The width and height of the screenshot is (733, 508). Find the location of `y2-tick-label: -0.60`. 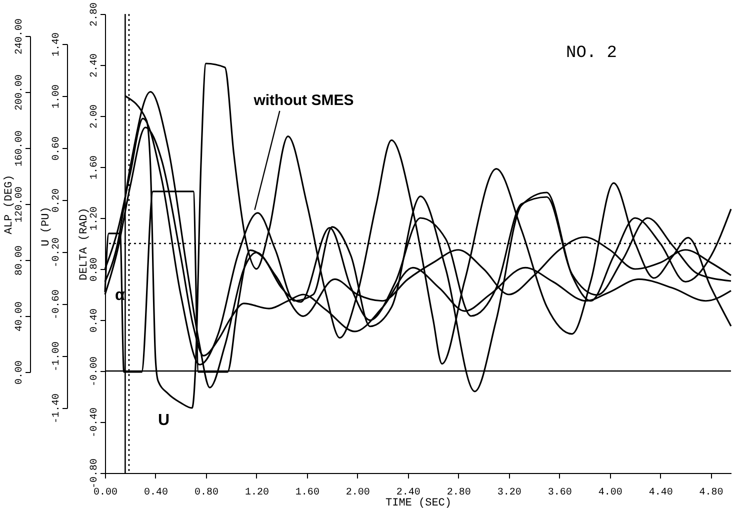

y2-tick-label: -0.60 is located at coordinates (57, 304).